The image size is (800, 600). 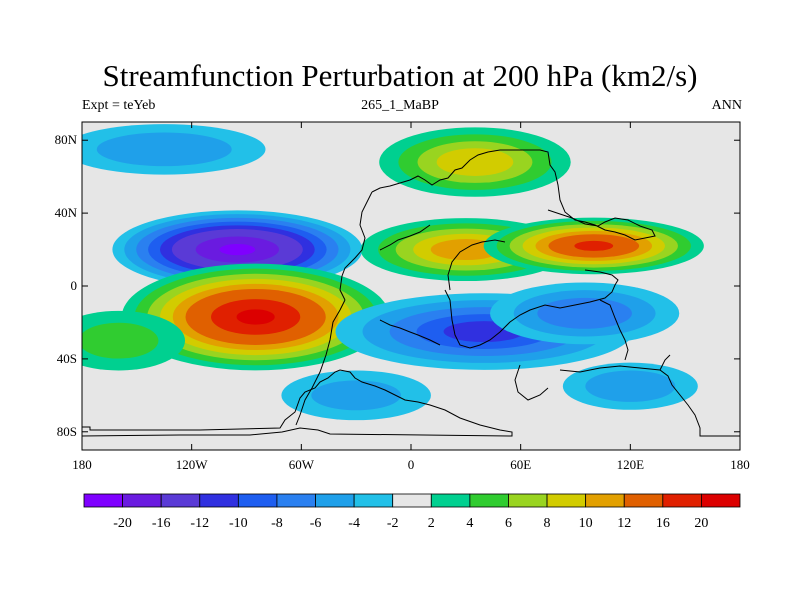 I want to click on colorbar-label: -4, so click(x=354, y=523).